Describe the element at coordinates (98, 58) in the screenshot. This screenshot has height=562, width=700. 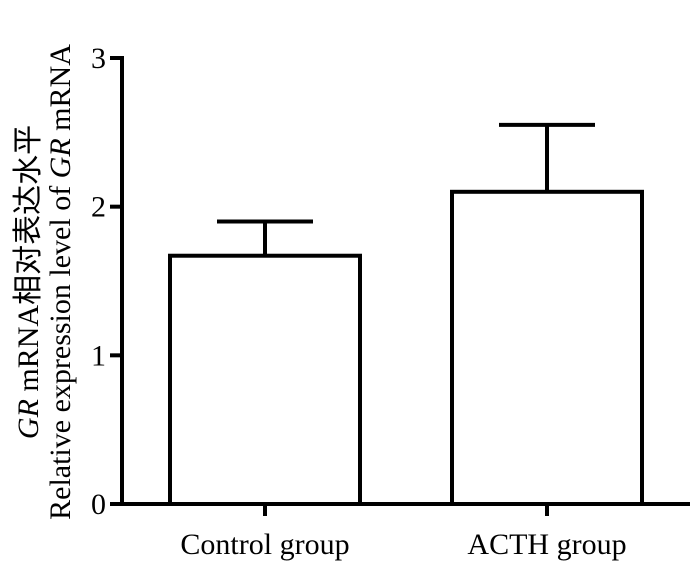
I see `y-tick-label: 3` at that location.